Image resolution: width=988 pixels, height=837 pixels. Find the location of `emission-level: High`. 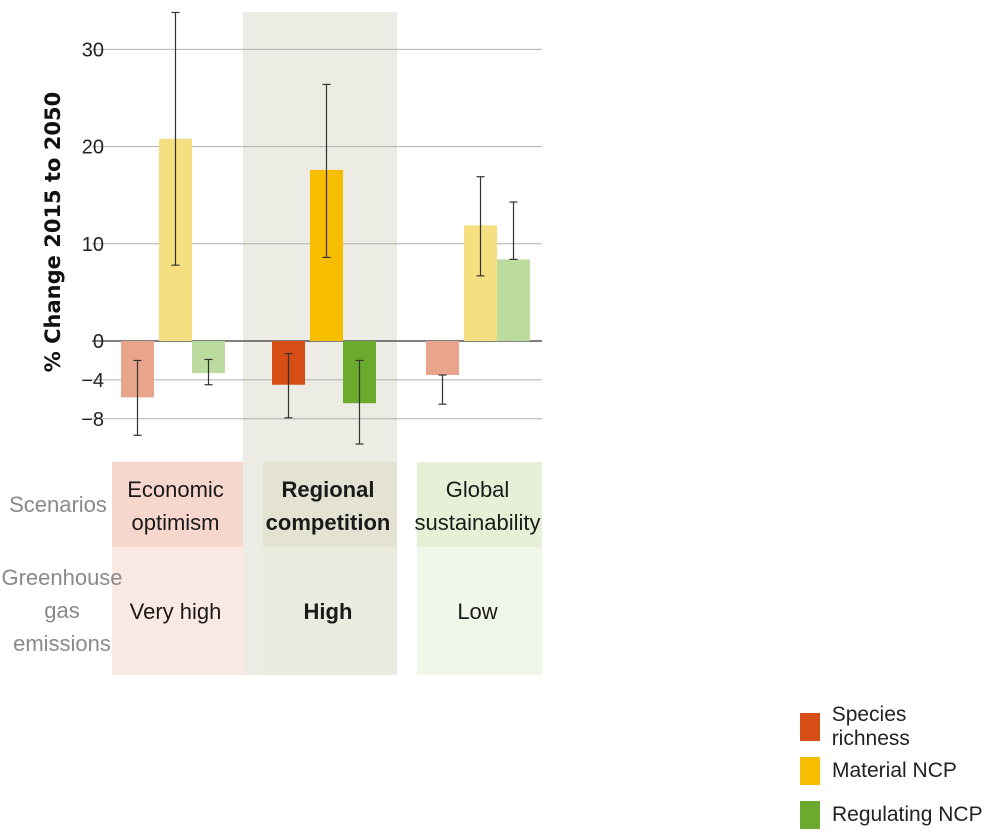

emission-level: High is located at coordinates (328, 611).